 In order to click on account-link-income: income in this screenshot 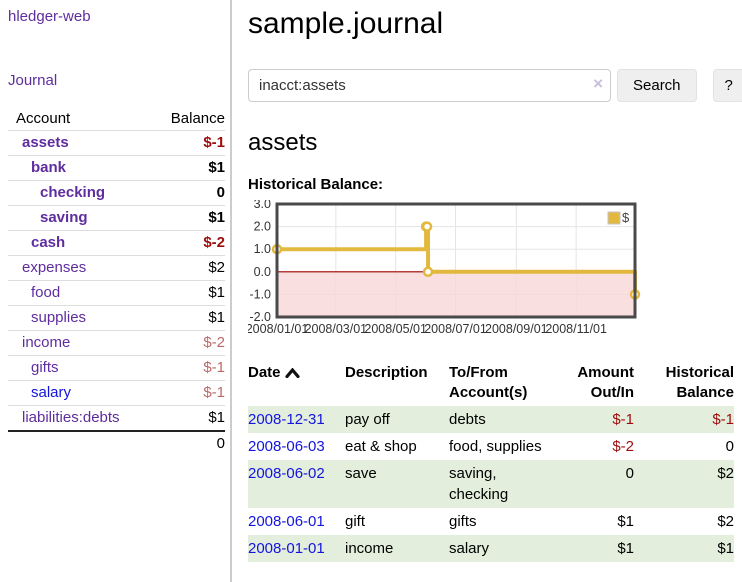, I will do `click(46, 342)`.